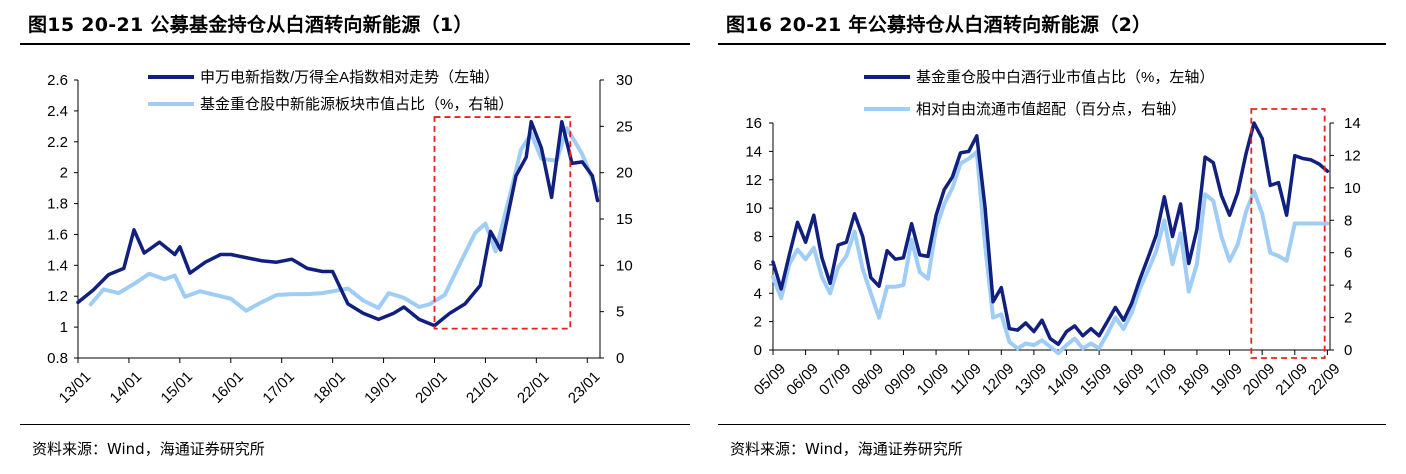 Image resolution: width=1406 pixels, height=474 pixels. Describe the element at coordinates (344, 219) in the screenshot. I see `series-light-line` at that location.